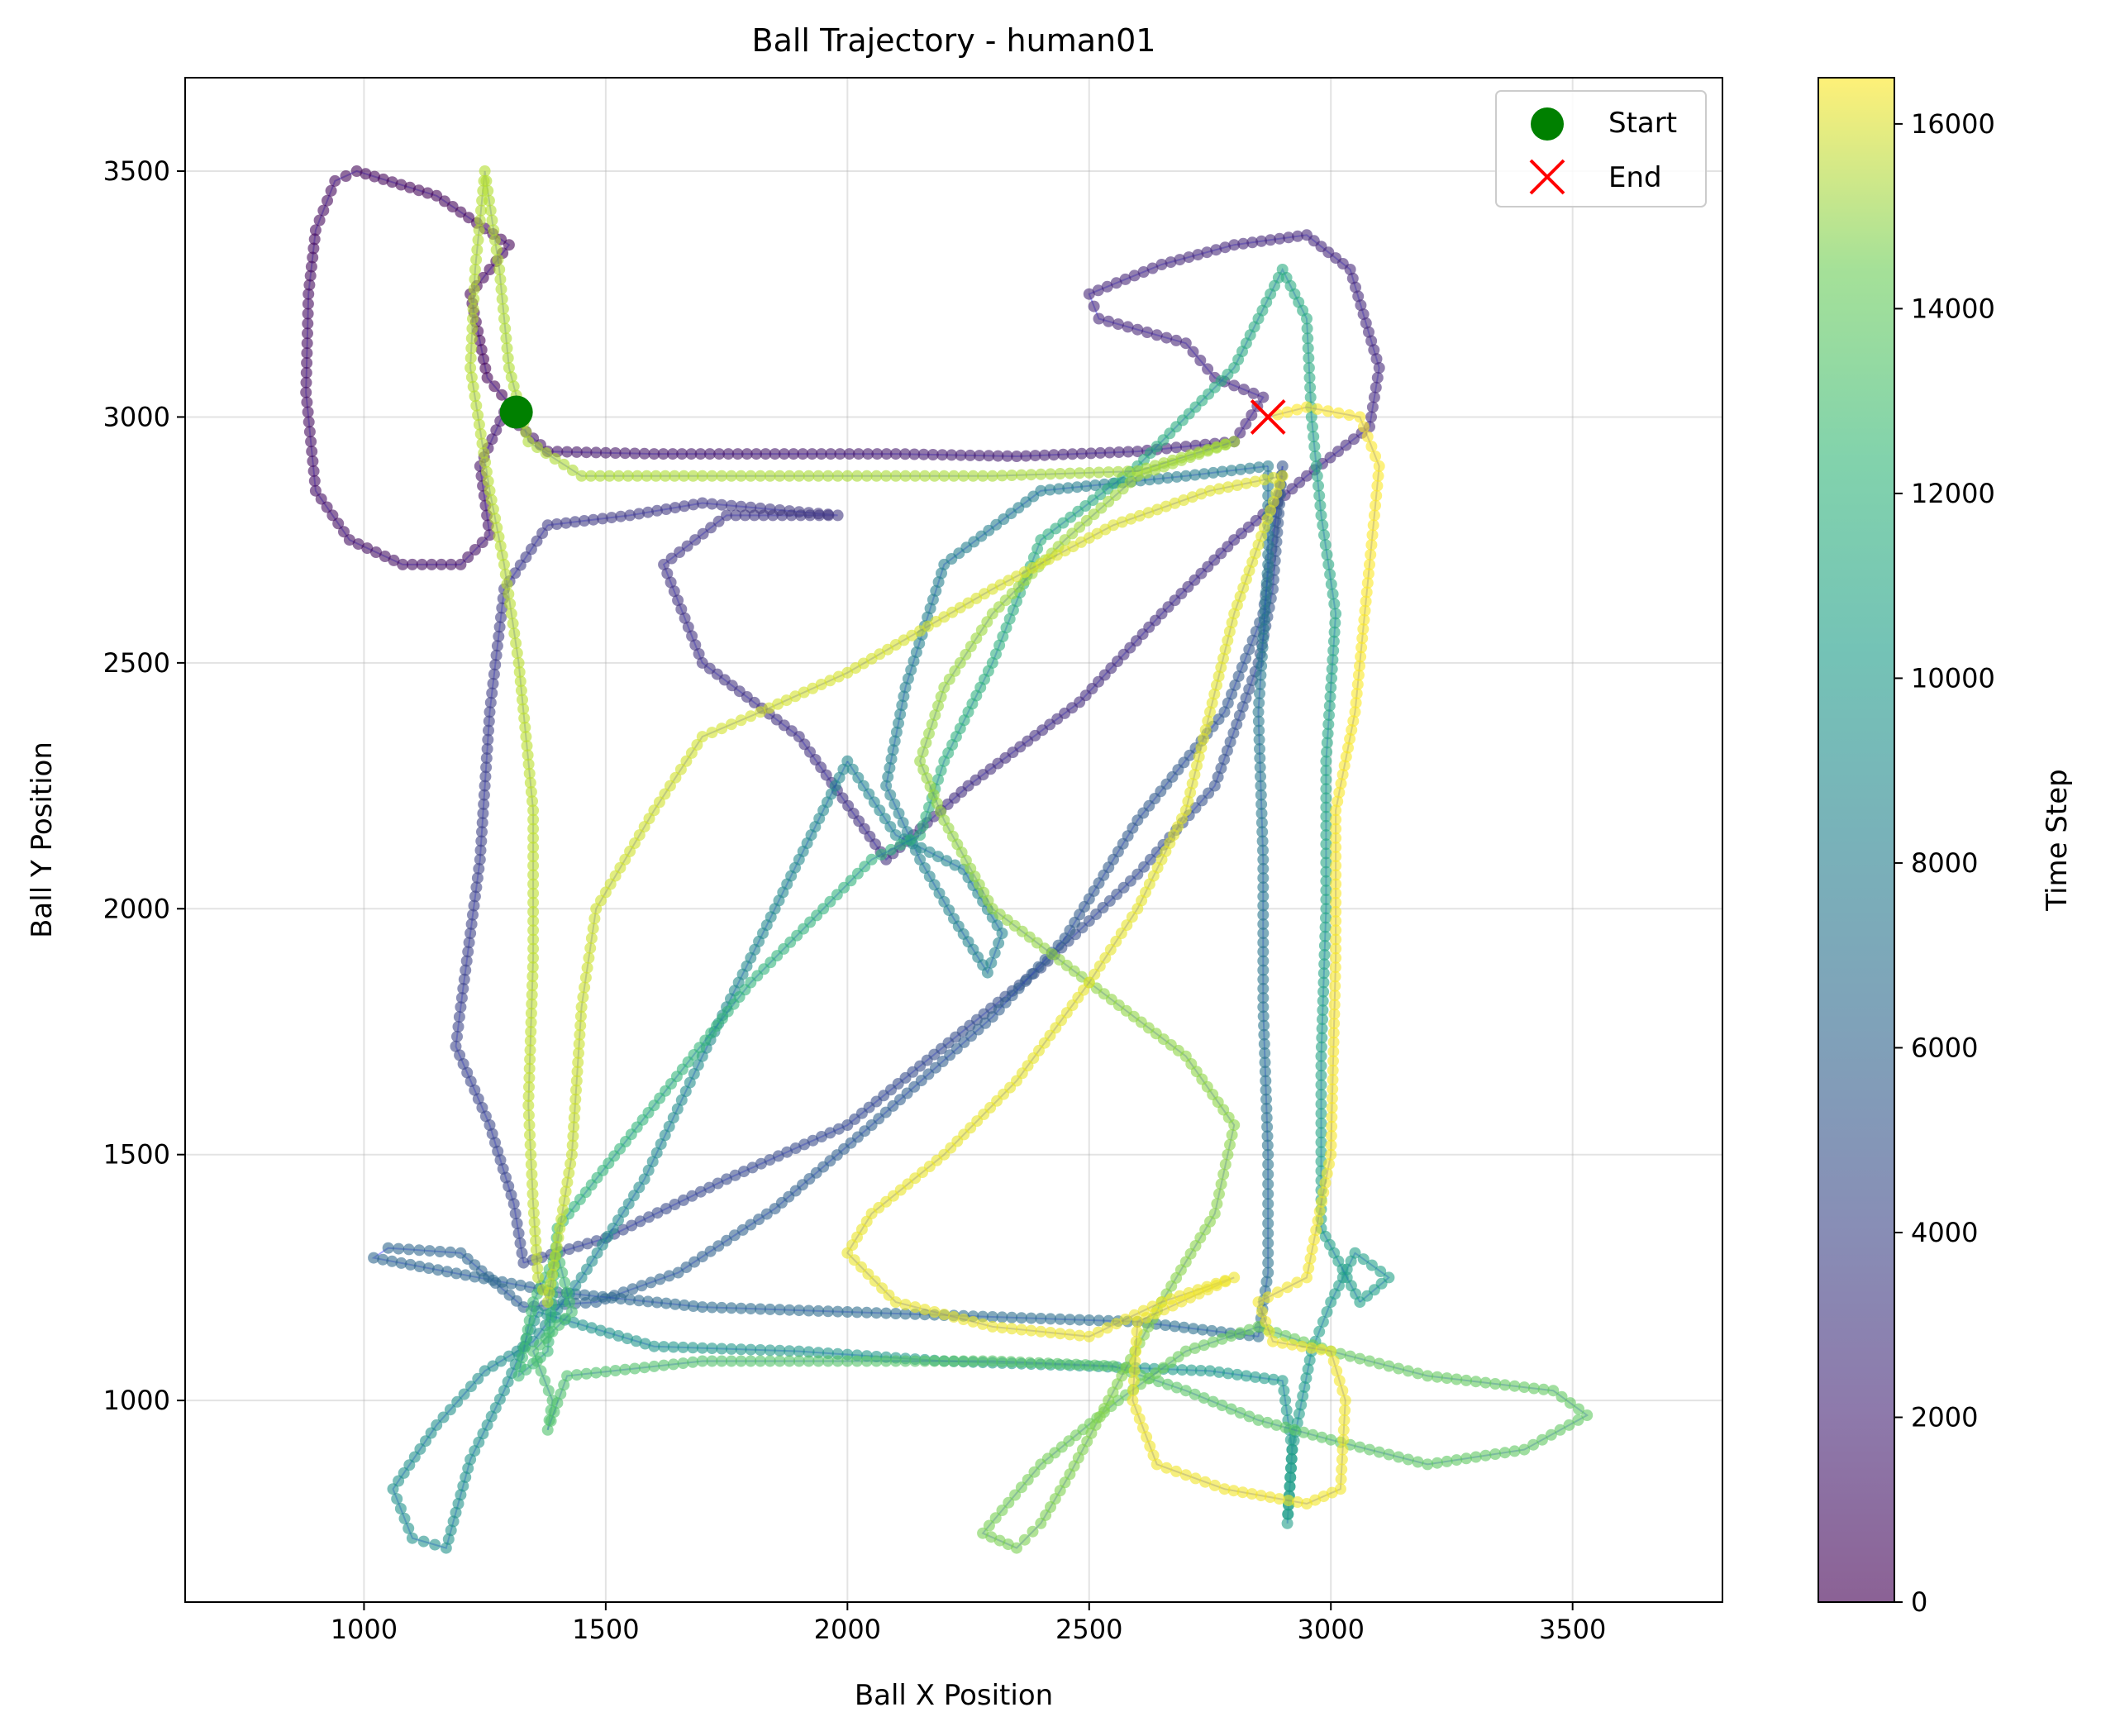 Image resolution: width=2101 pixels, height=1736 pixels. What do you see at coordinates (136, 171) in the screenshot?
I see `y-tick-label: 3500` at bounding box center [136, 171].